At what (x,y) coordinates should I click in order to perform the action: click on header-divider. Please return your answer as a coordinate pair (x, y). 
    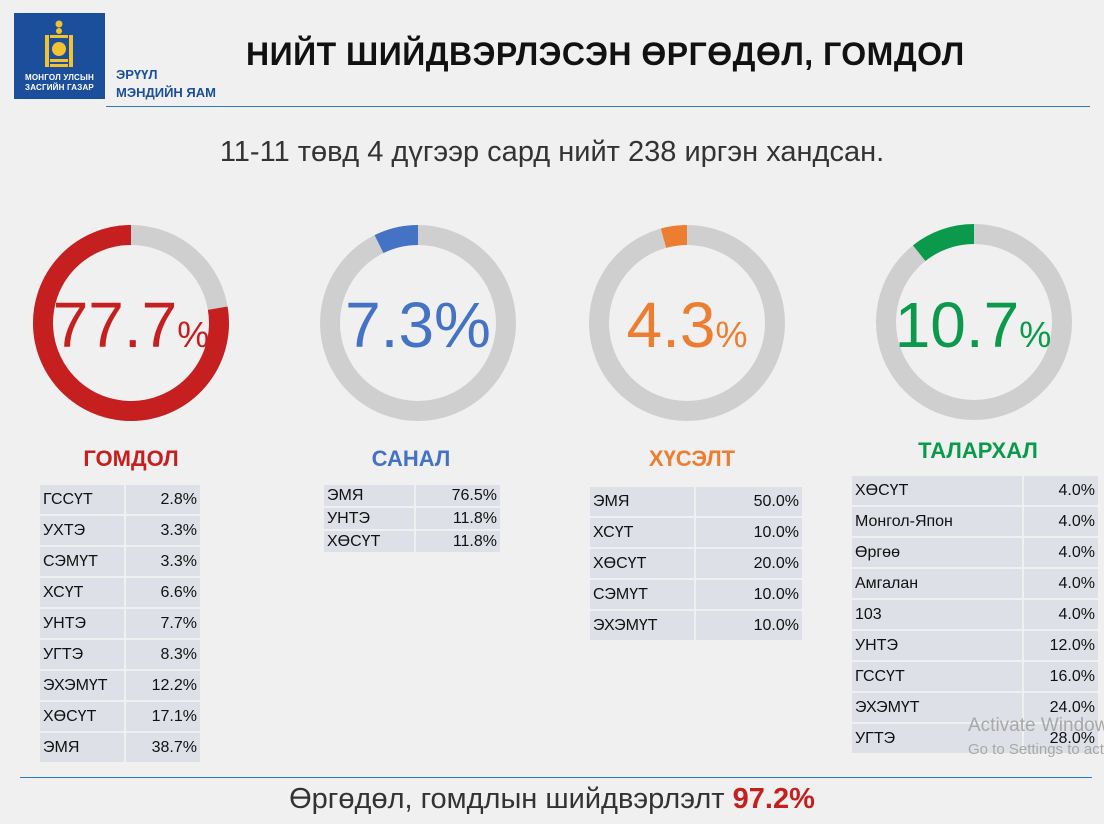
    Looking at the image, I should click on (598, 106).